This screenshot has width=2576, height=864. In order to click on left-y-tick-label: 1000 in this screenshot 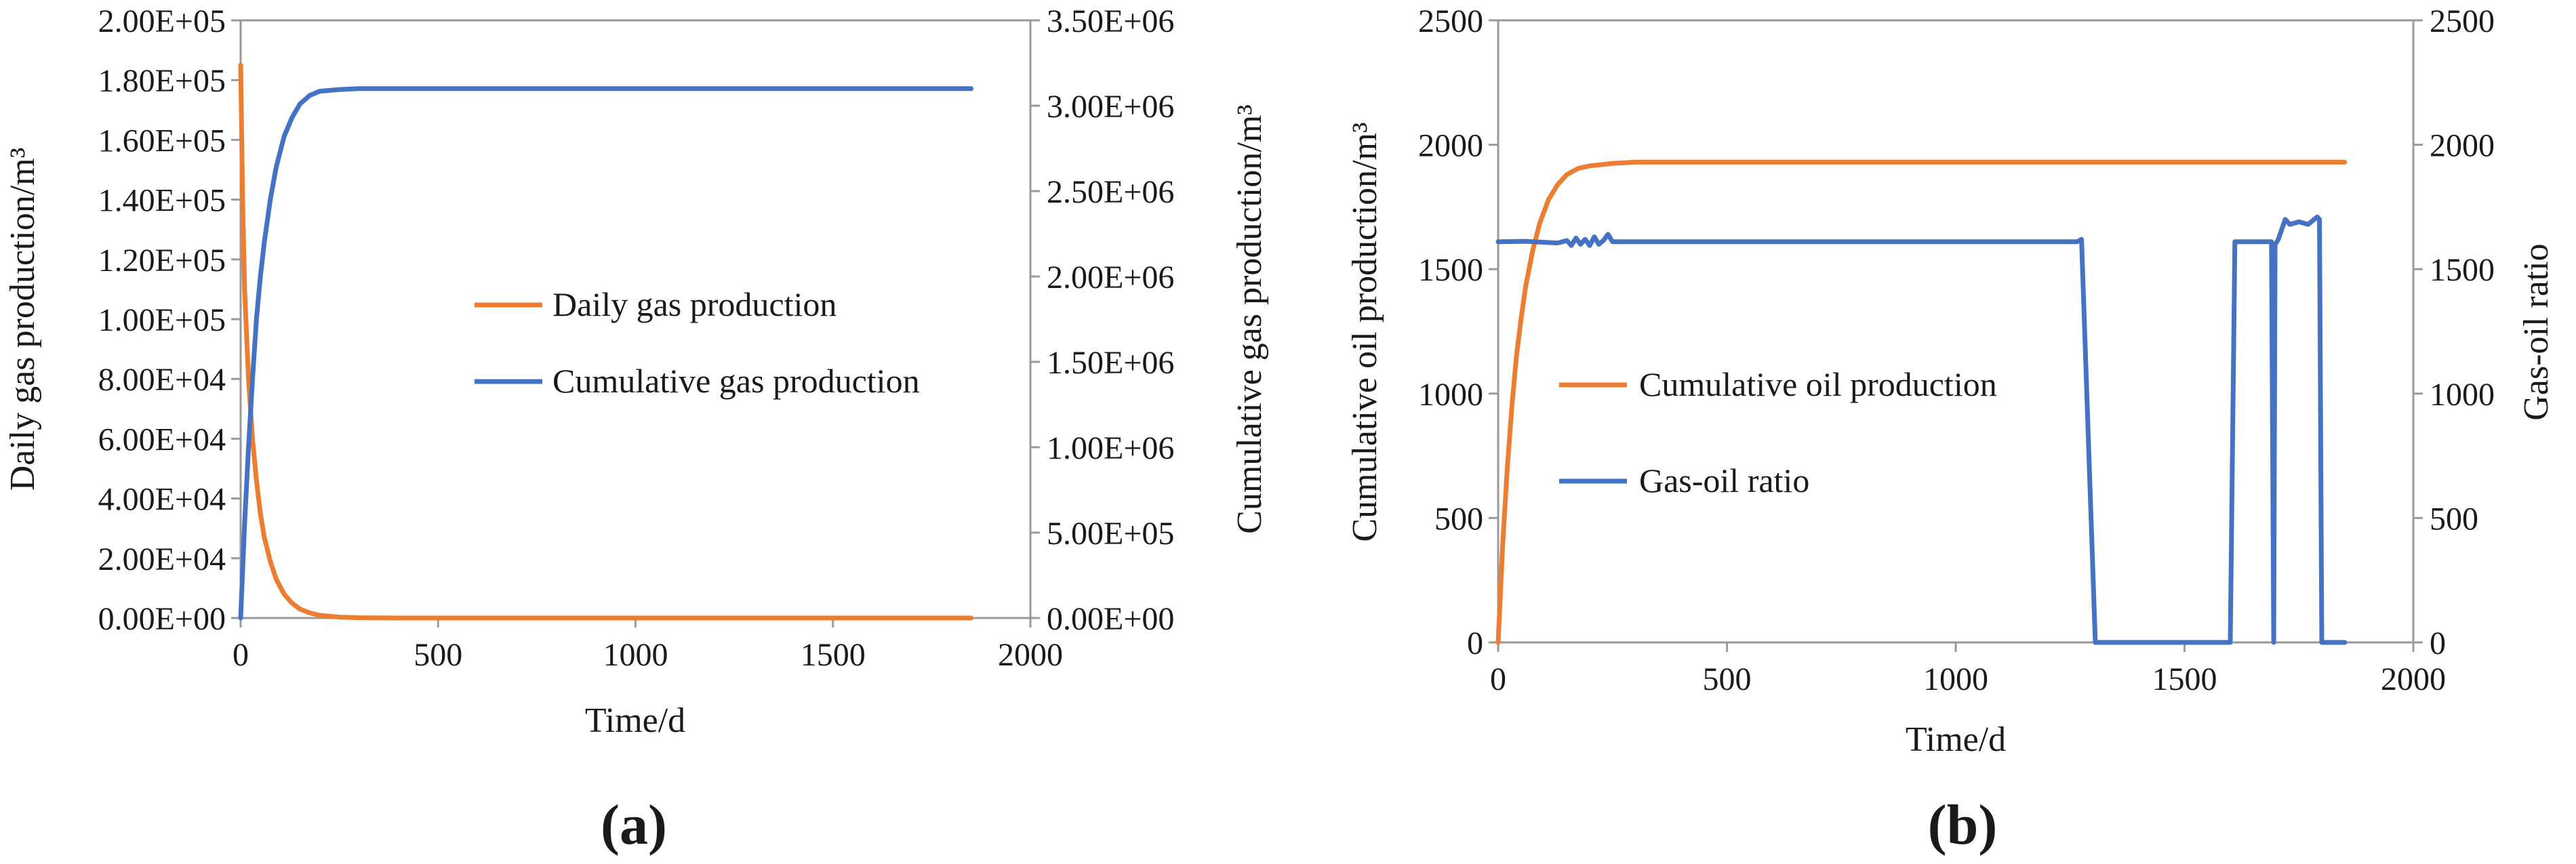, I will do `click(1450, 395)`.